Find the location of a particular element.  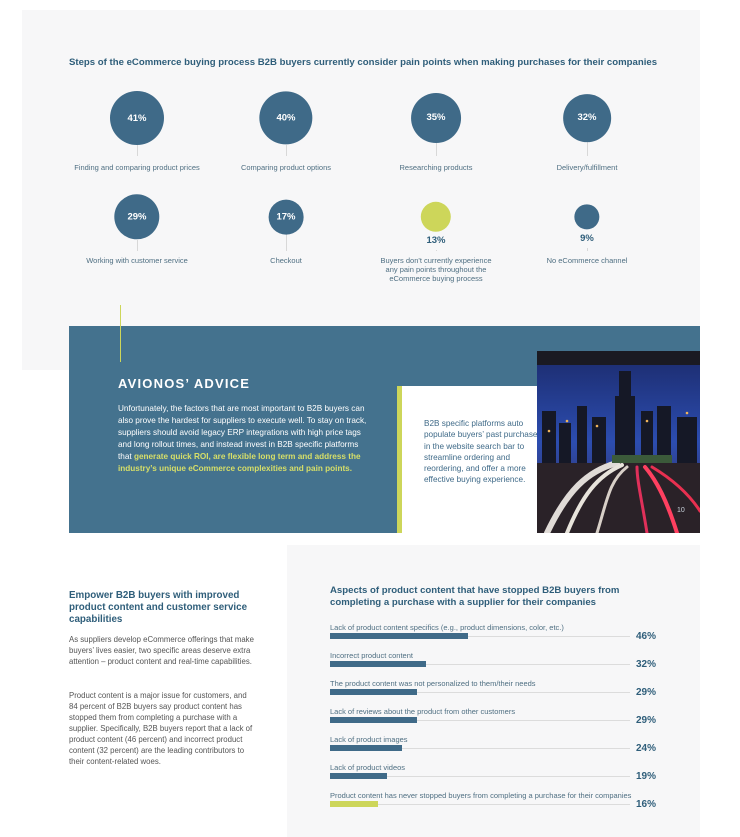

pain-point-bubble: 29% is located at coordinates (137, 217).